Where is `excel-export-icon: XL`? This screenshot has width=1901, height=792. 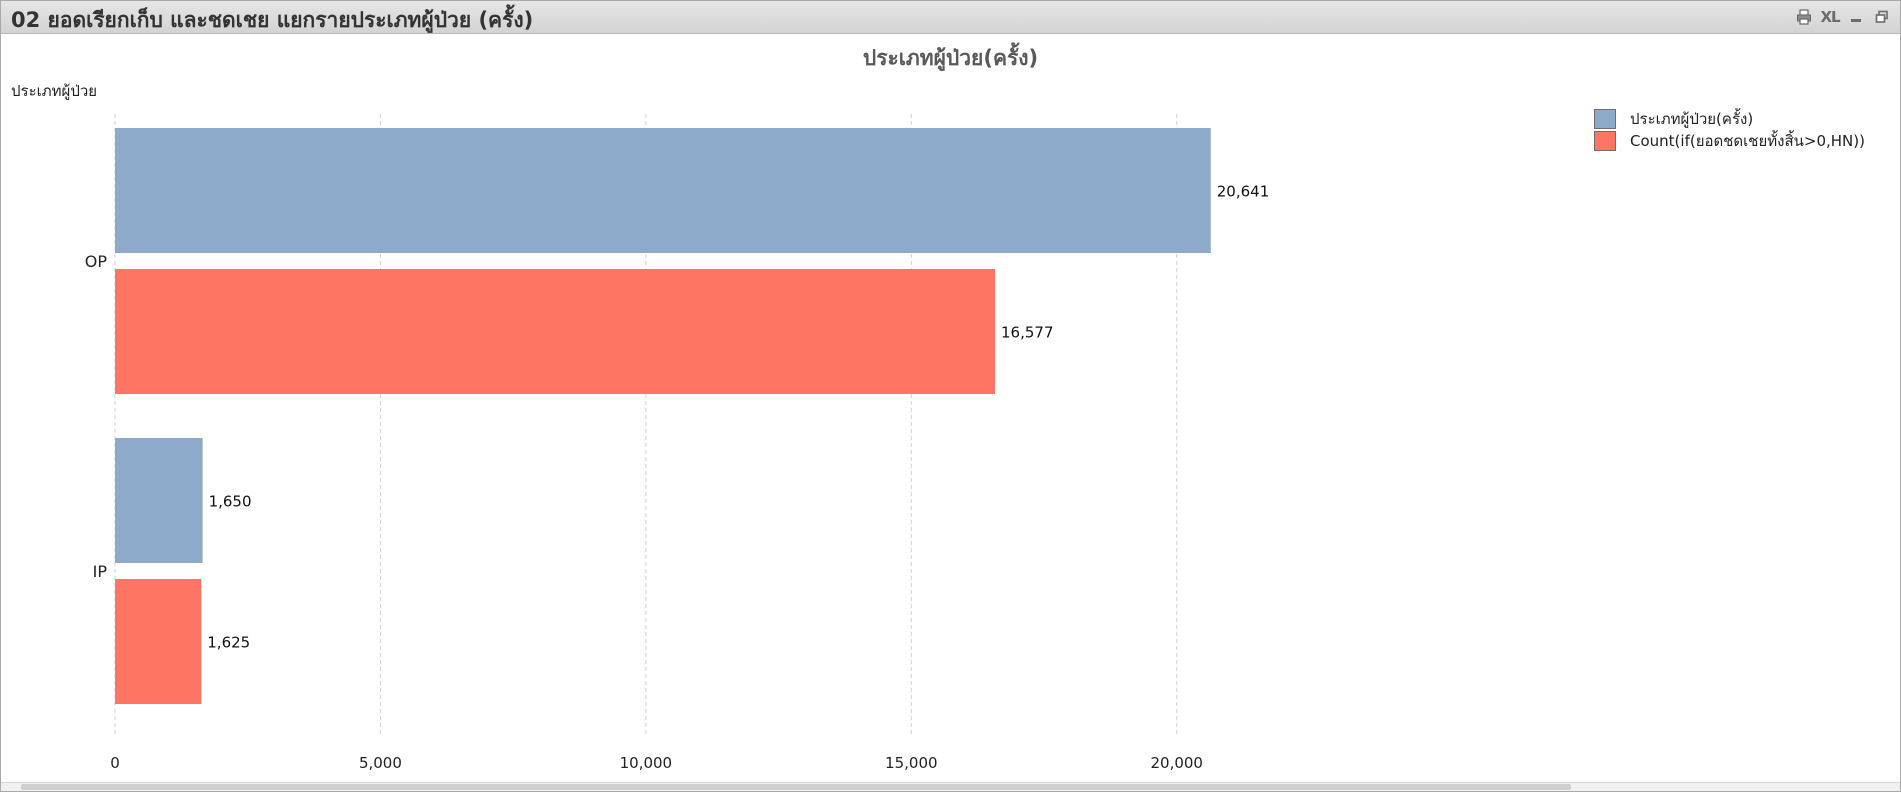
excel-export-icon: XL is located at coordinates (1830, 17).